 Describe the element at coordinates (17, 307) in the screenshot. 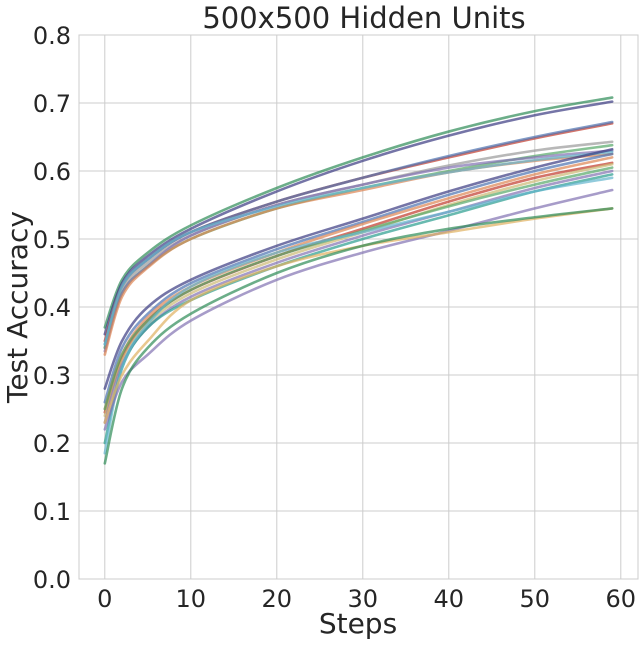

I see `y-axis-label: Test Accuracy` at that location.